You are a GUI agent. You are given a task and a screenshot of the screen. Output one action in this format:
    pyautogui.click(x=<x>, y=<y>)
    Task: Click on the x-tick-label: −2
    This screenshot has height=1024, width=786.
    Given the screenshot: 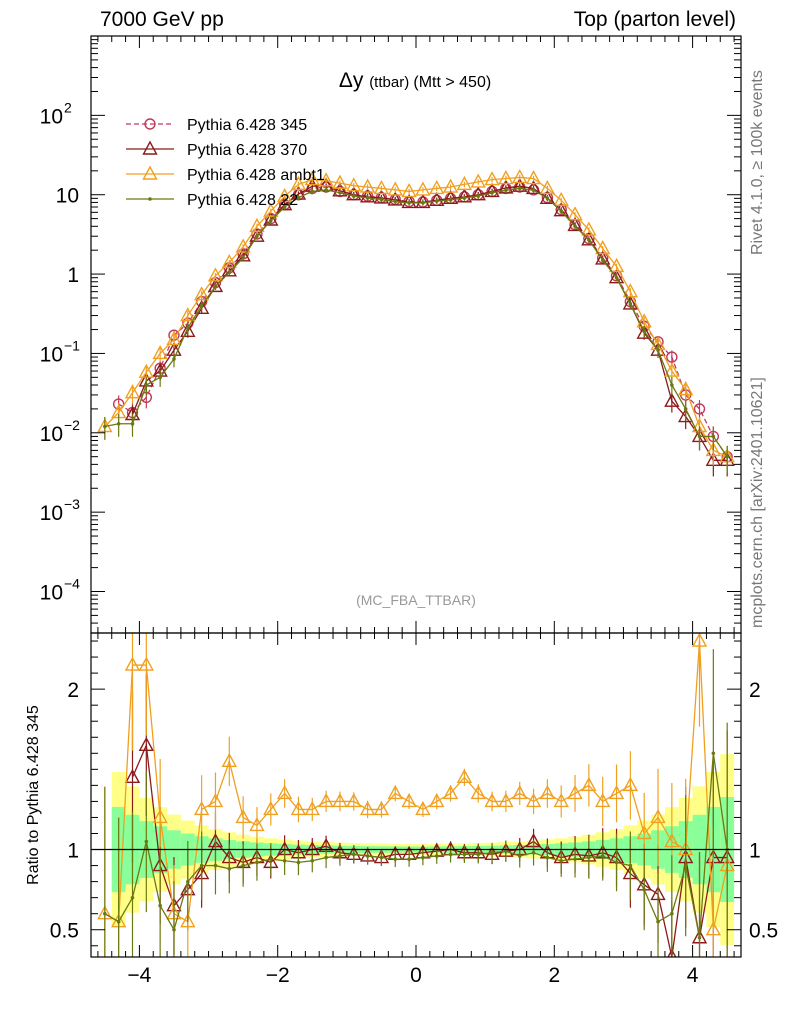 What is the action you would take?
    pyautogui.click(x=278, y=975)
    